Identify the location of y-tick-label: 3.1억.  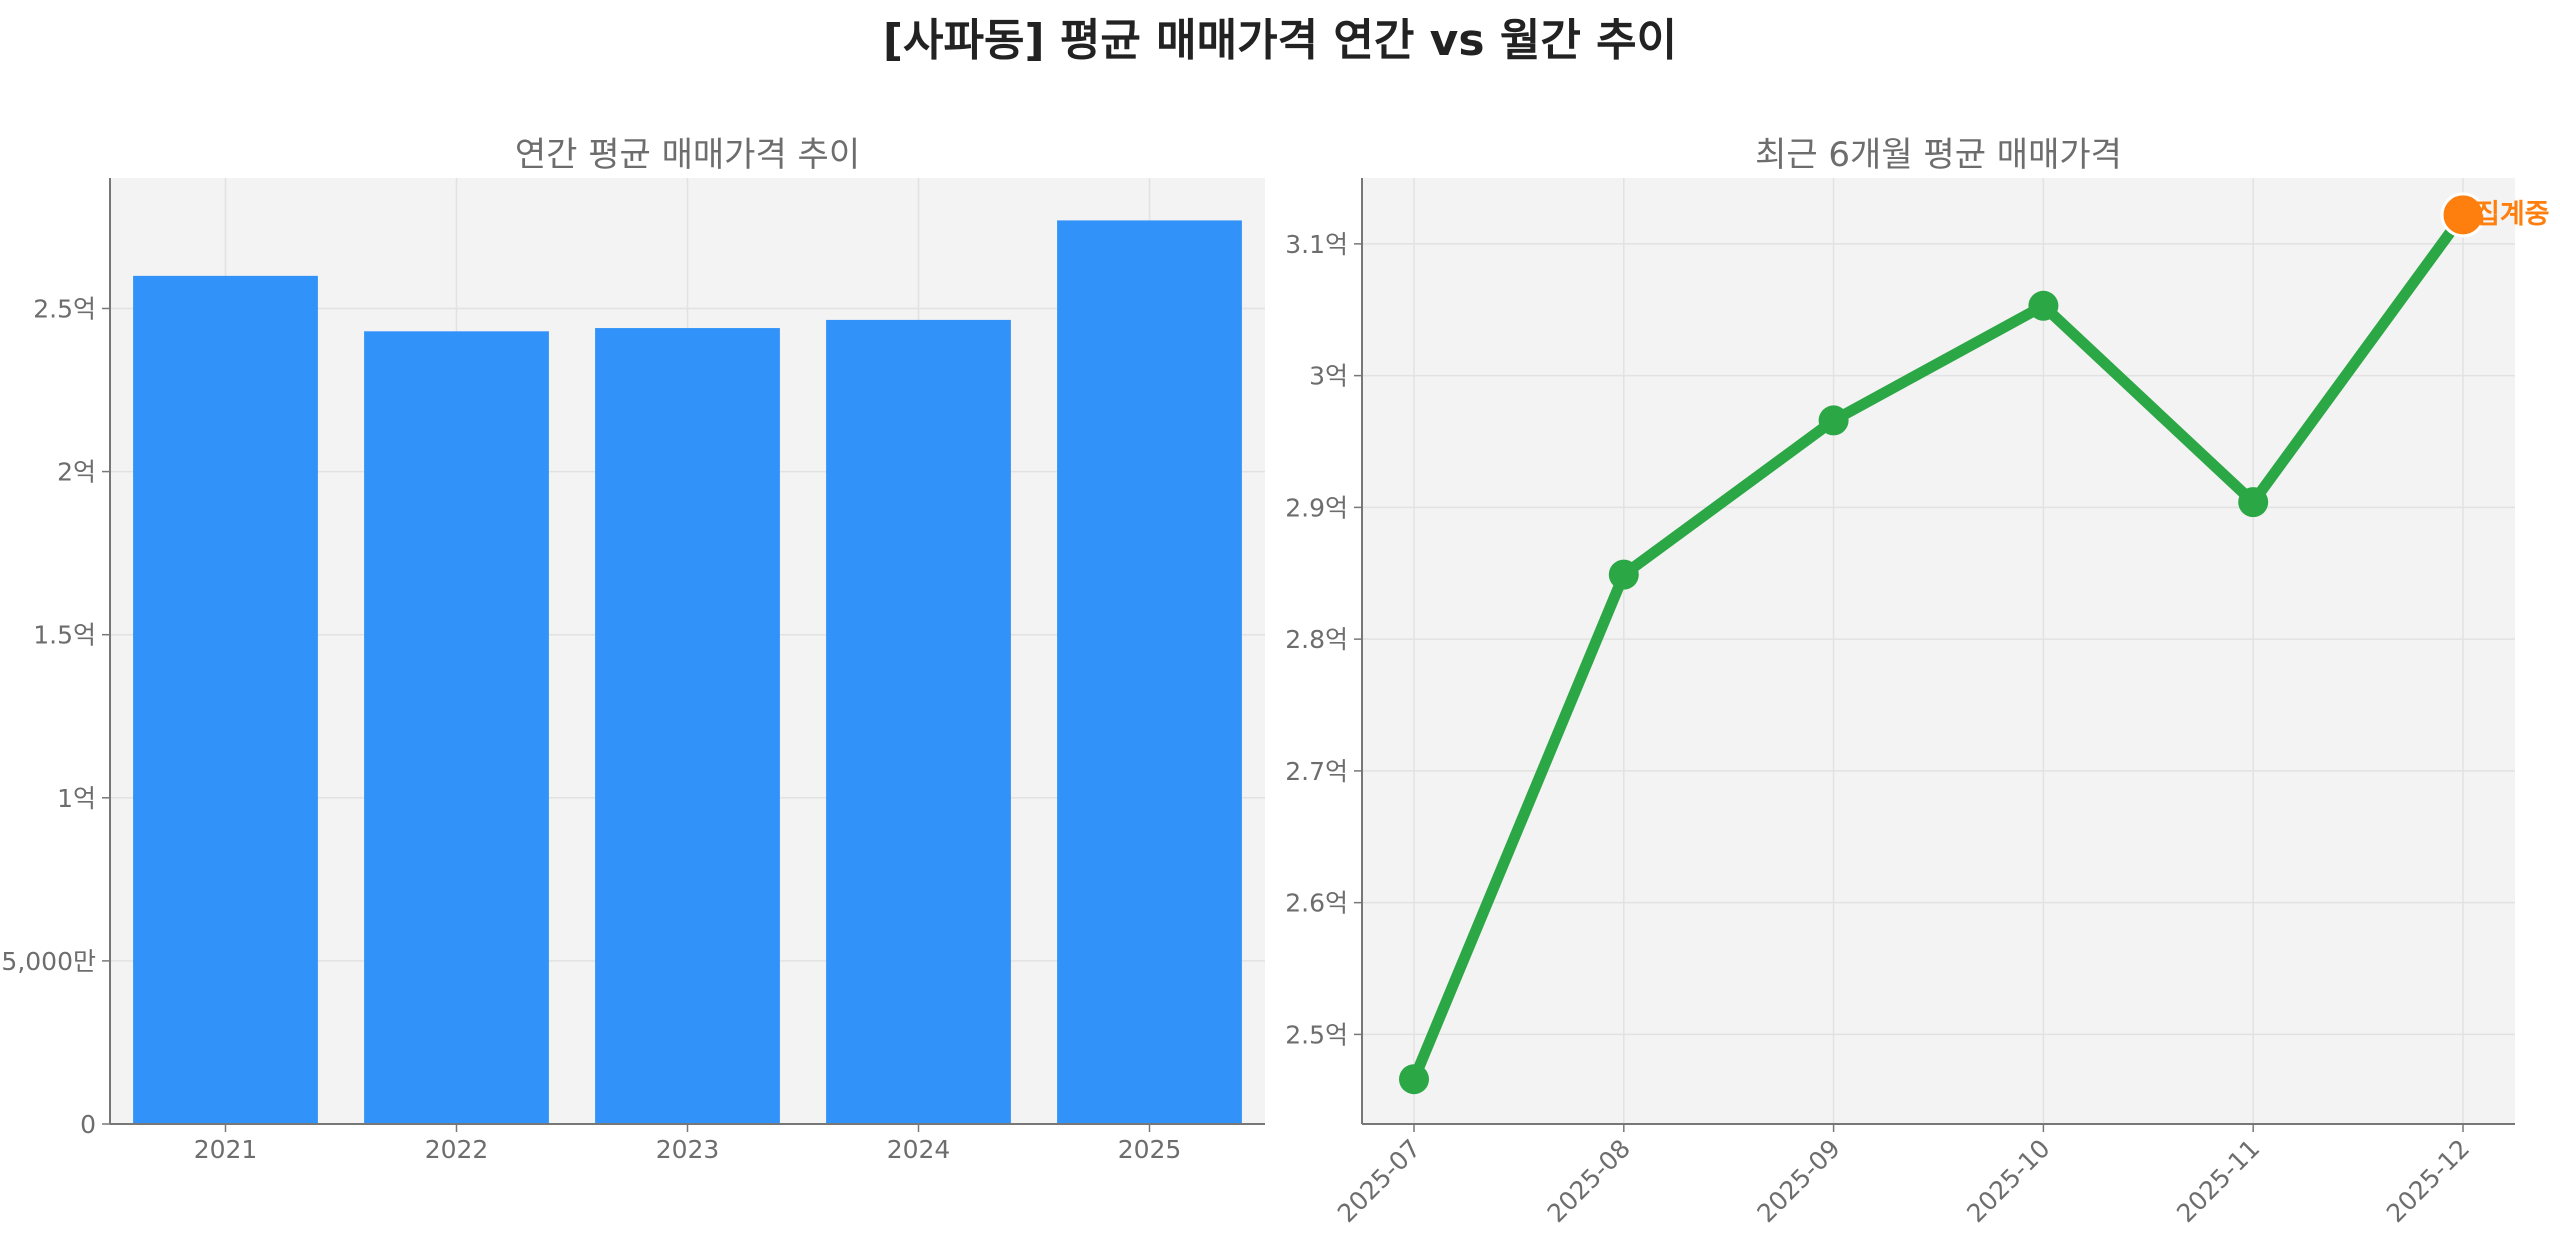
(1316, 244).